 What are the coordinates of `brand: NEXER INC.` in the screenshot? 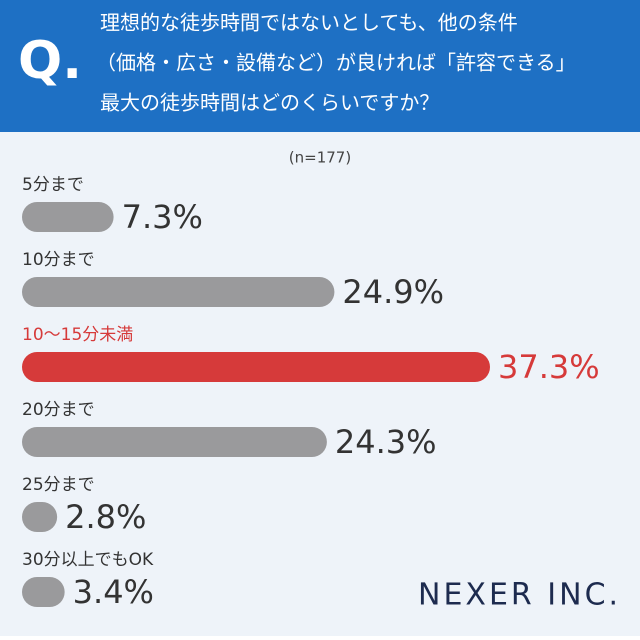 It's located at (519, 595).